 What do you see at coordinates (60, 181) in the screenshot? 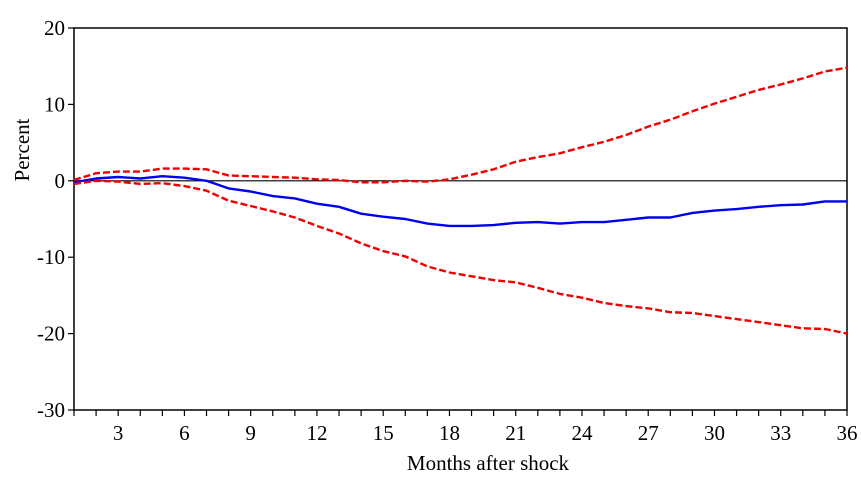
I see `y-tick-label: 0` at bounding box center [60, 181].